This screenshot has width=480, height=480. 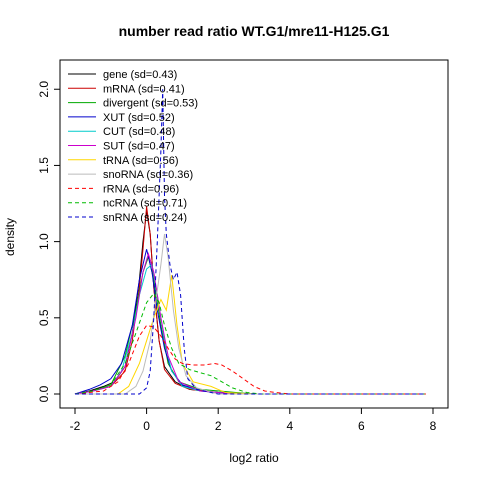 What do you see at coordinates (141, 161) in the screenshot?
I see `legend-entry: tRNA (sd=0.56)` at bounding box center [141, 161].